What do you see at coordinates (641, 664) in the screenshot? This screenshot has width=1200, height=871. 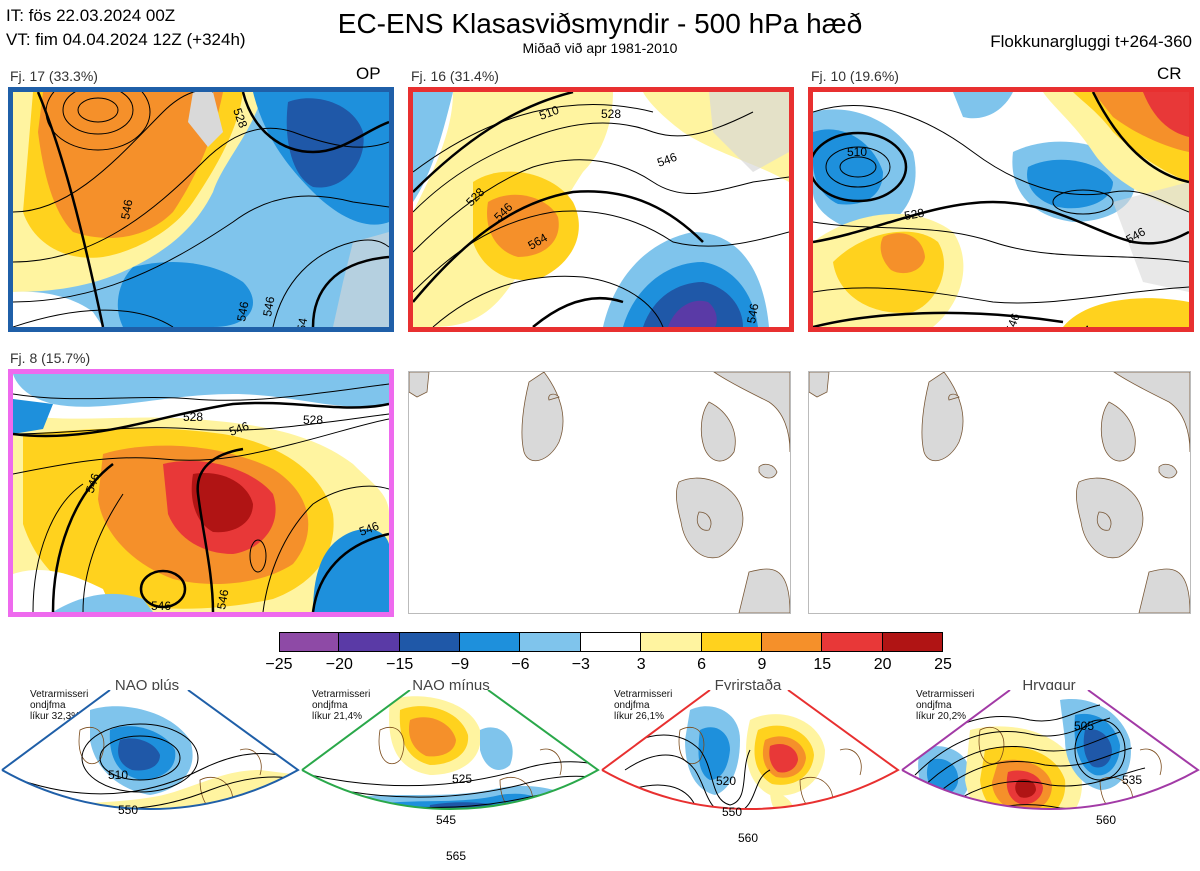 I see `colorbar-tick-label: 3` at bounding box center [641, 664].